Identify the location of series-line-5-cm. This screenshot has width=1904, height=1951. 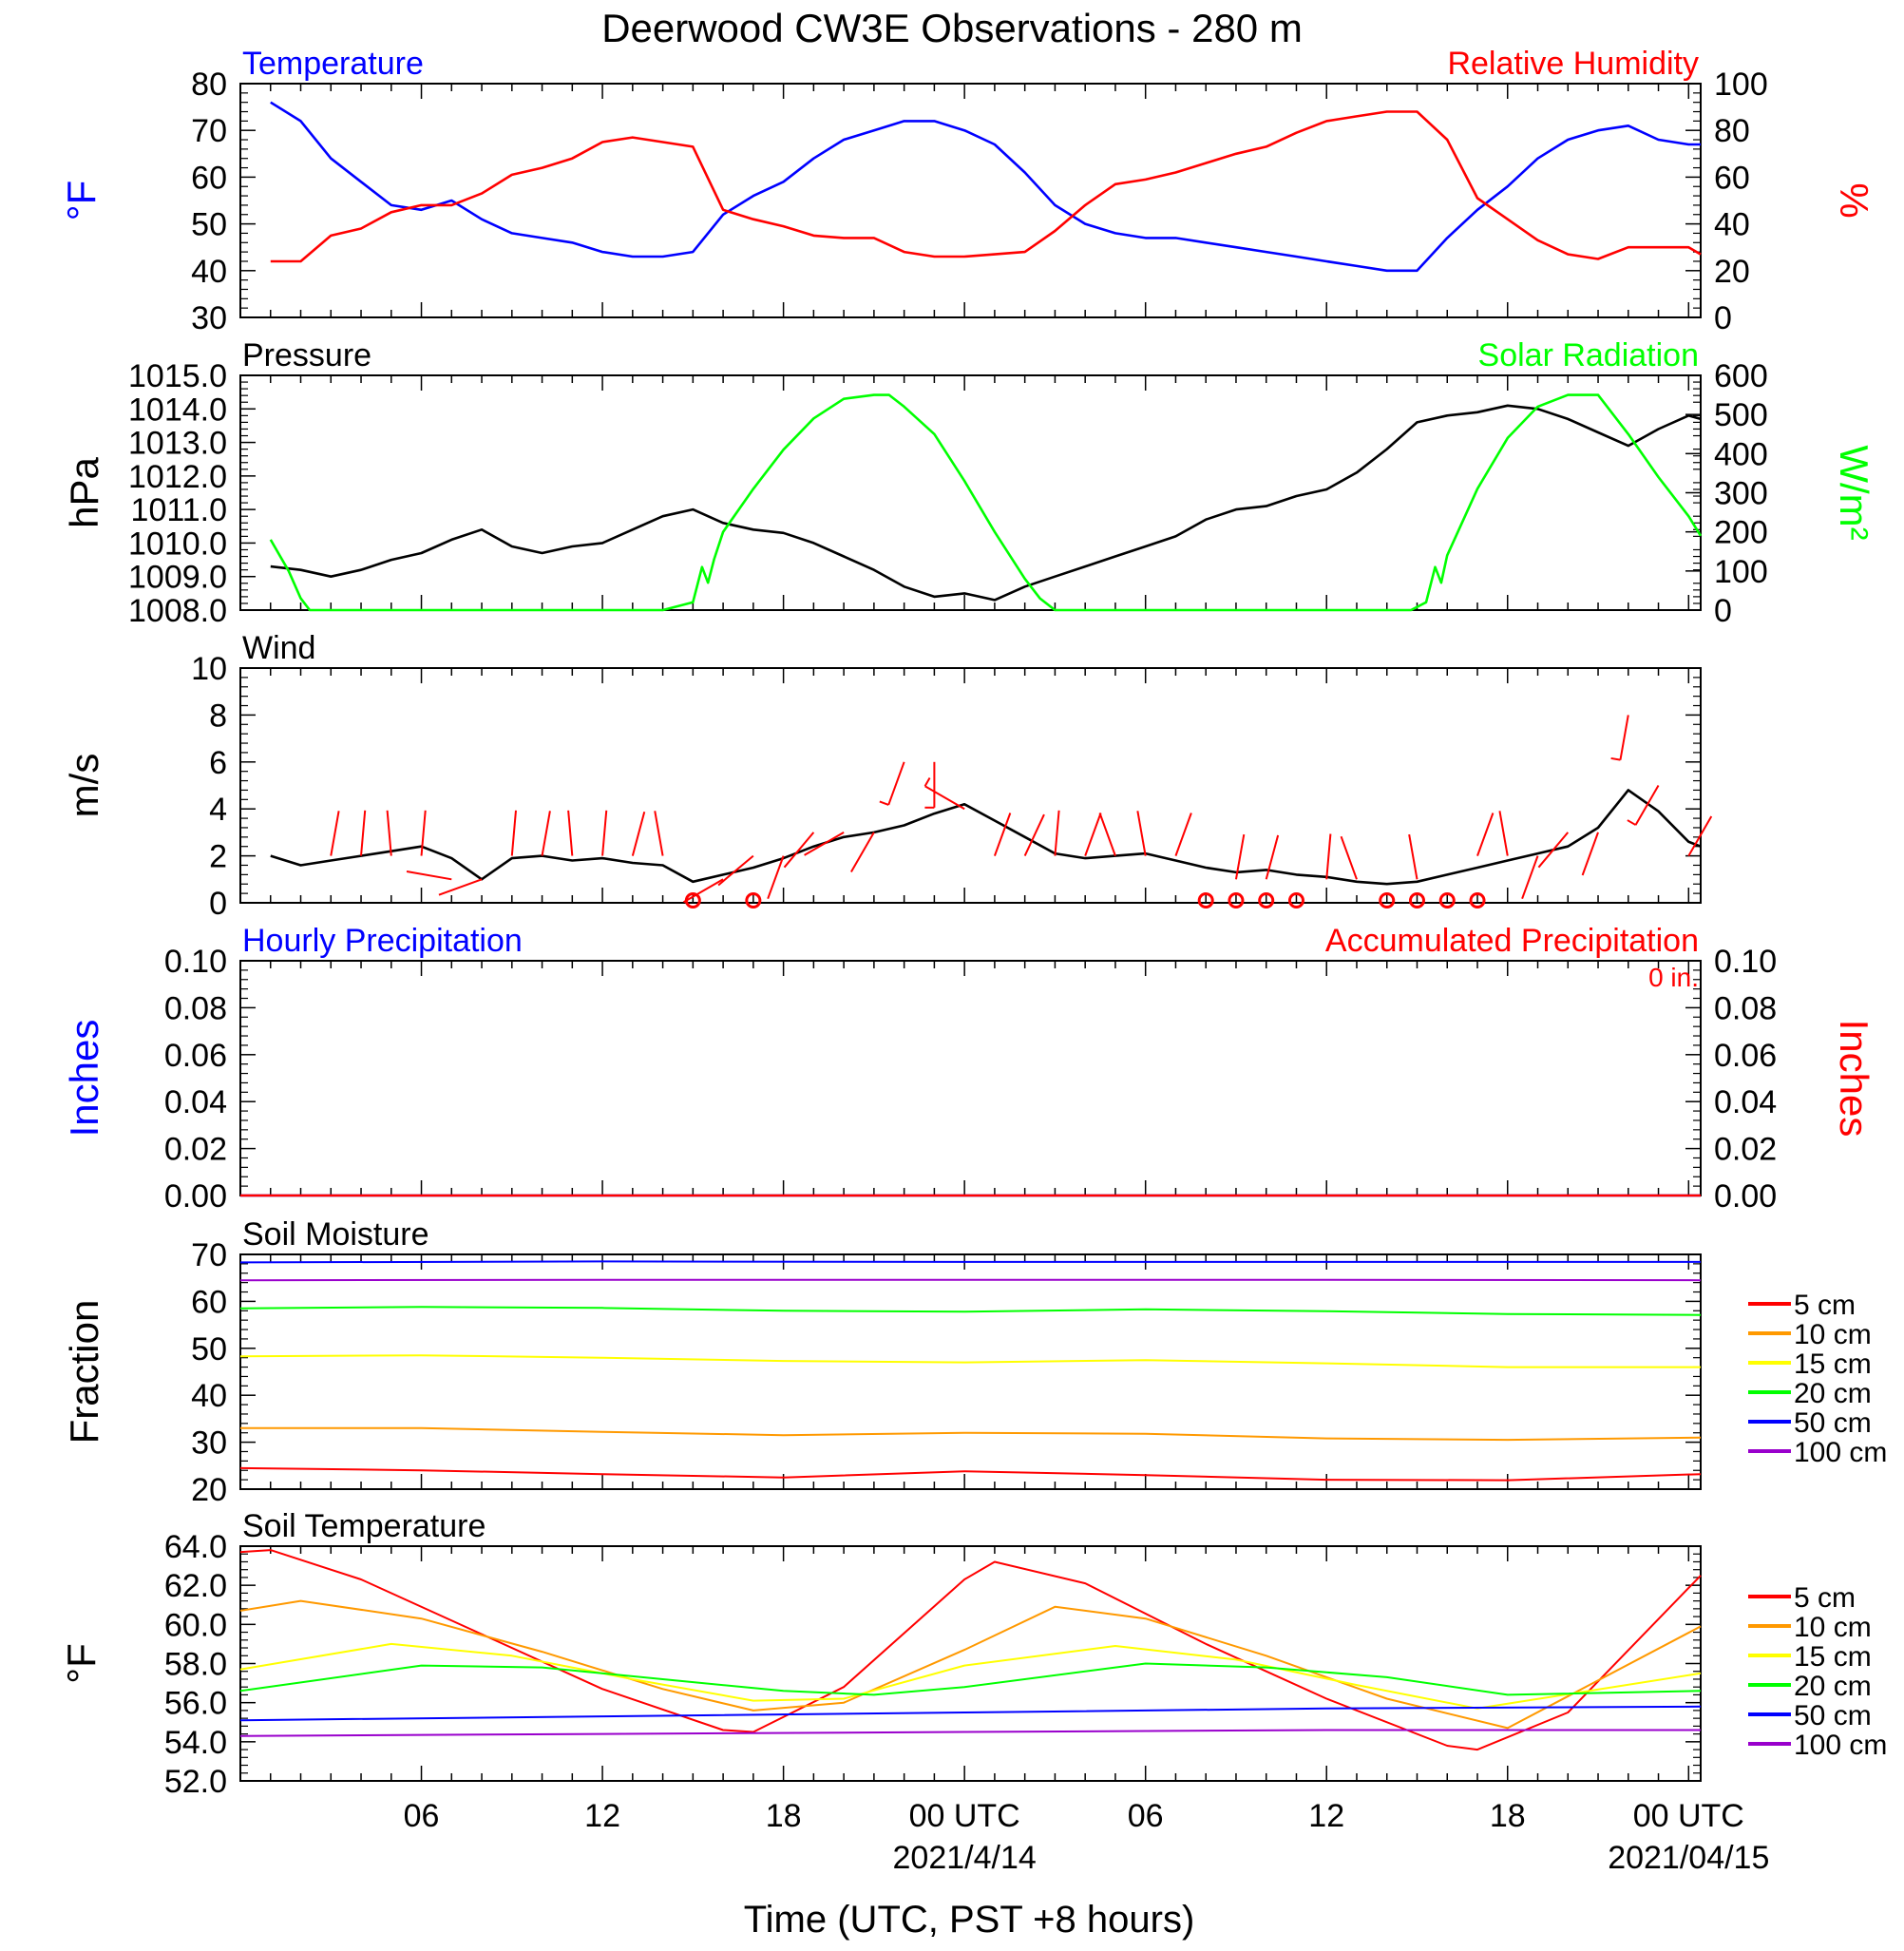
(971, 1650).